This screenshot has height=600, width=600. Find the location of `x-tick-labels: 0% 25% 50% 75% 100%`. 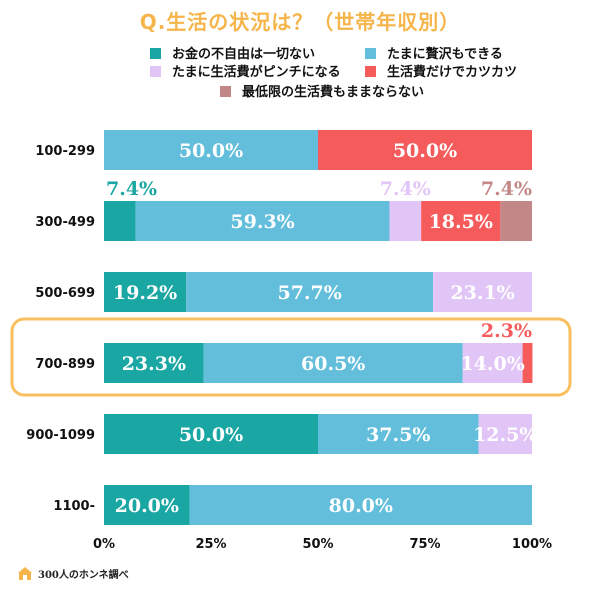

x-tick-labels: 0% 25% 50% 75% 100% is located at coordinates (322, 544).